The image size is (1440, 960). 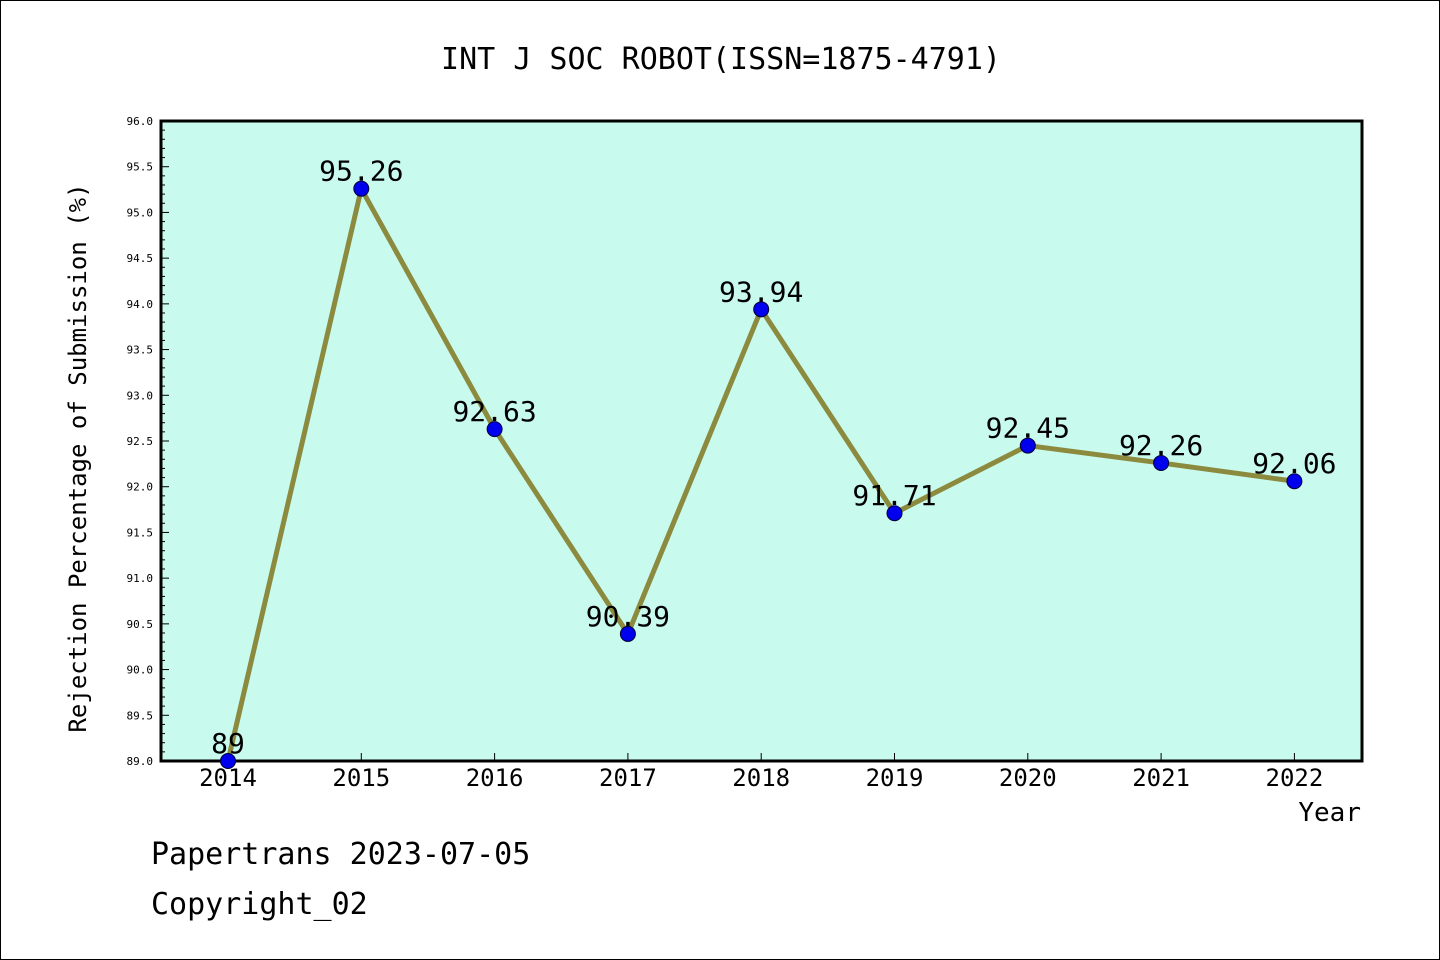 I want to click on y-tick-label: 93.0, so click(x=140, y=395).